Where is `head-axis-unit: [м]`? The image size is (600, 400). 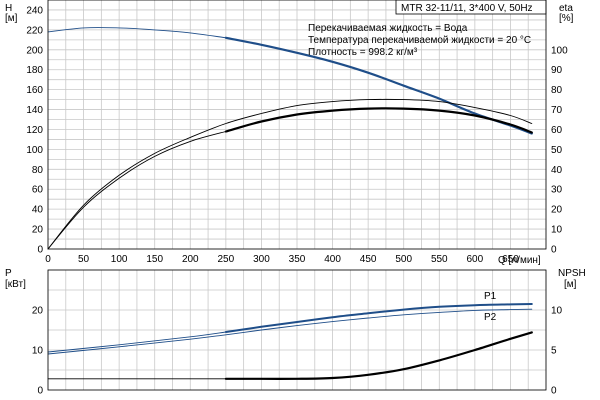
head-axis-unit: [м] is located at coordinates (11, 18).